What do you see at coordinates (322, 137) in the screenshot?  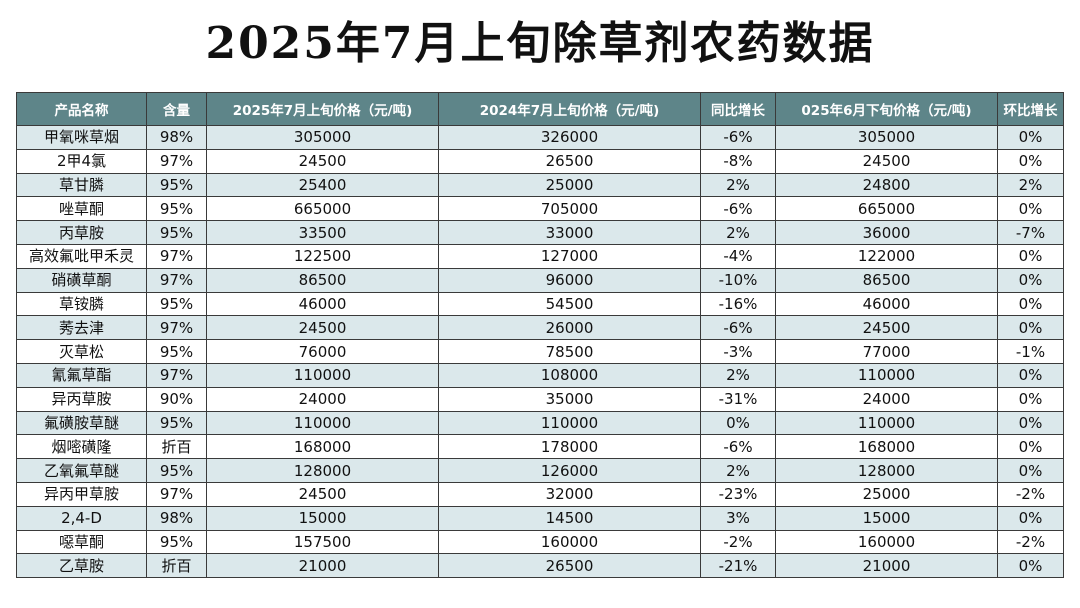 I see `price-2025-jul-cell: 305000` at bounding box center [322, 137].